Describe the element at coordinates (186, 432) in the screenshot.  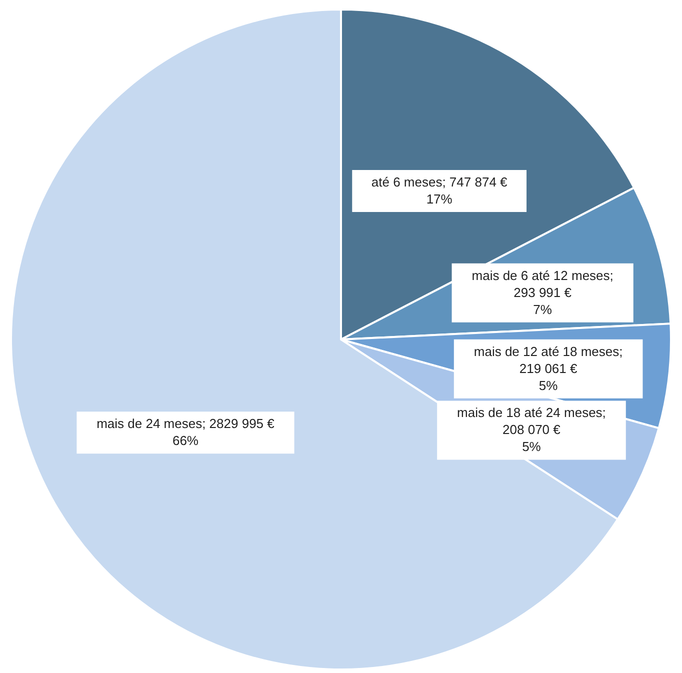
I see `slice-label: mais de 24 meses; 2829 995 € 66%` at that location.